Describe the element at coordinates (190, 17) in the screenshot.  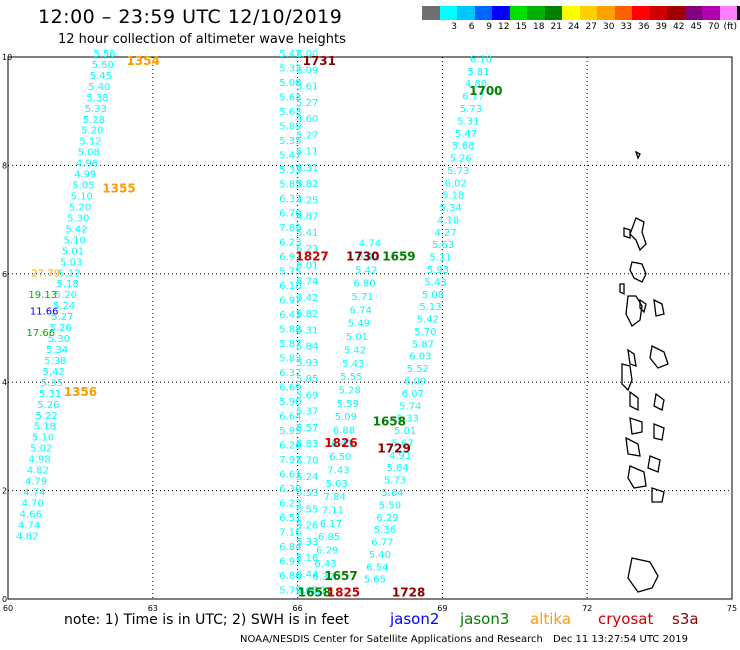
I see `chart-title: 12:00 – 23:59 UTC 12/10/2019` at that location.